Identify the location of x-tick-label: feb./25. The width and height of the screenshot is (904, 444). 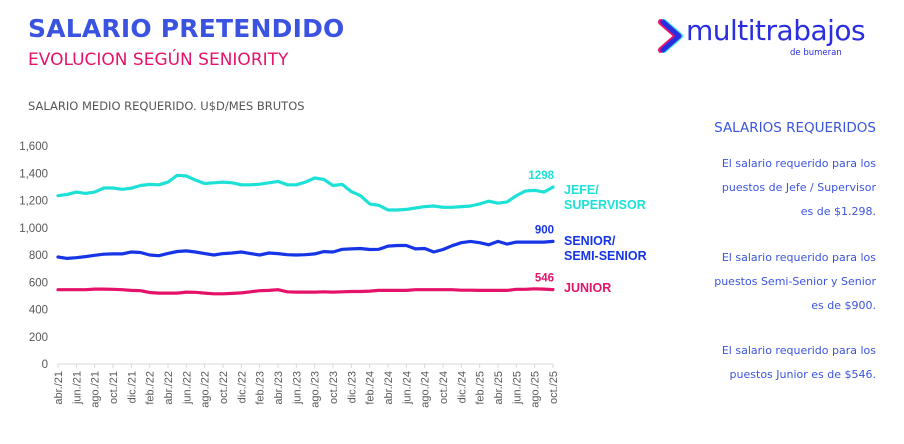
(481, 388).